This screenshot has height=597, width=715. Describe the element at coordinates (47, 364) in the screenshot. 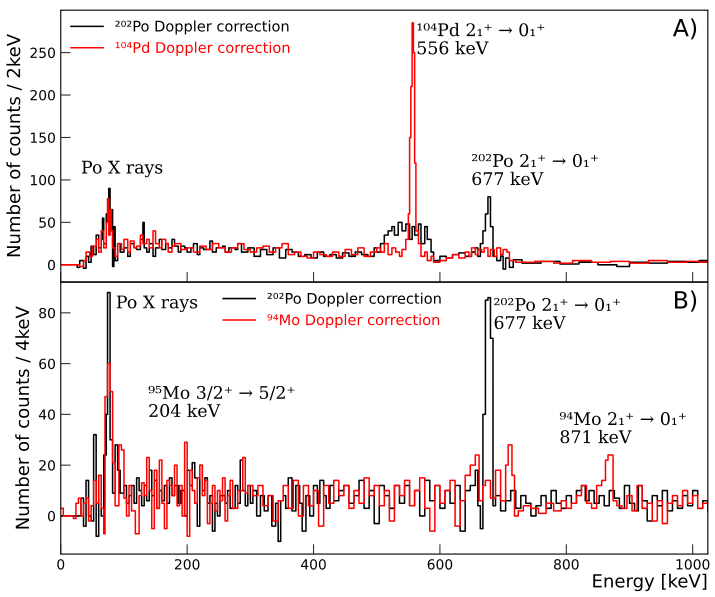

I see `y-tick-label: 60` at that location.